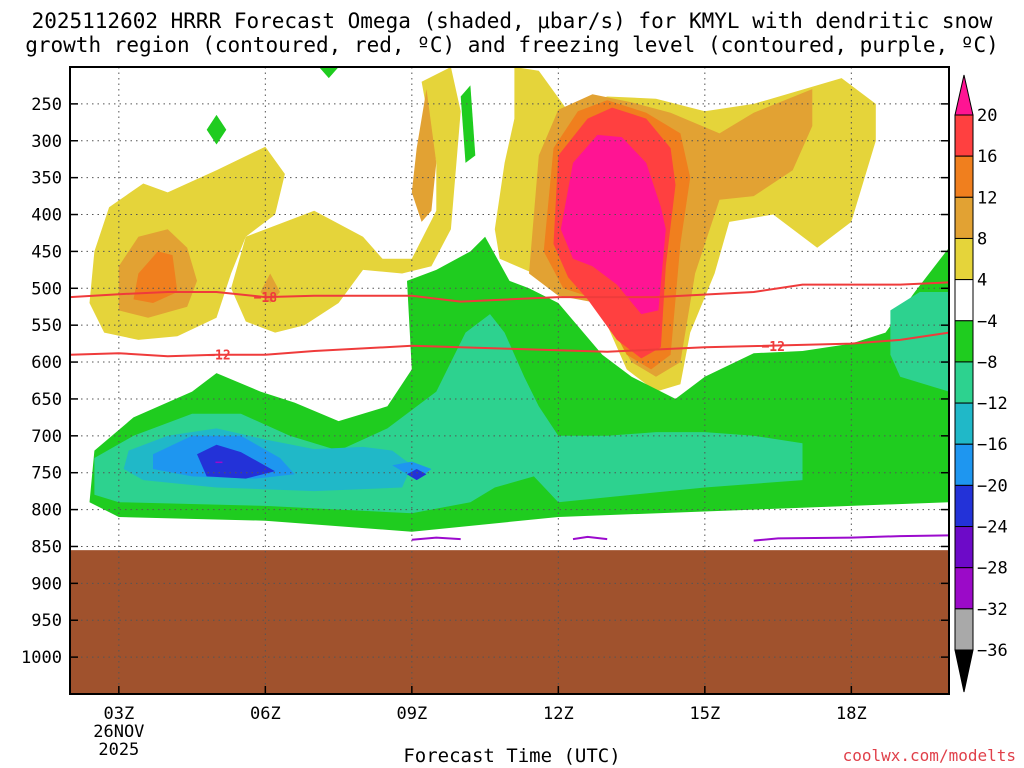  Describe the element at coordinates (964, 95) in the screenshot. I see `colorbar-top-triangle` at that location.